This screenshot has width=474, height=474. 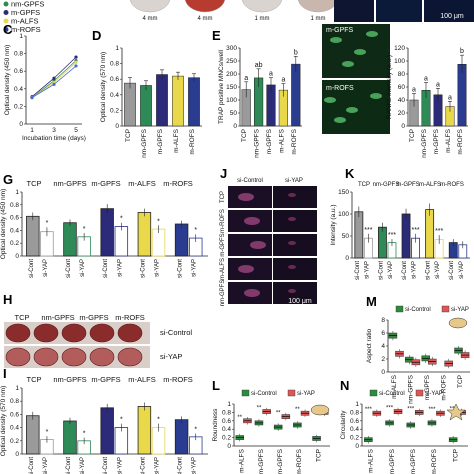 What do you see at coordinates (114, 95) in the screenshot?
I see `chart-D-ytick-label: 0.4` at bounding box center [114, 95].